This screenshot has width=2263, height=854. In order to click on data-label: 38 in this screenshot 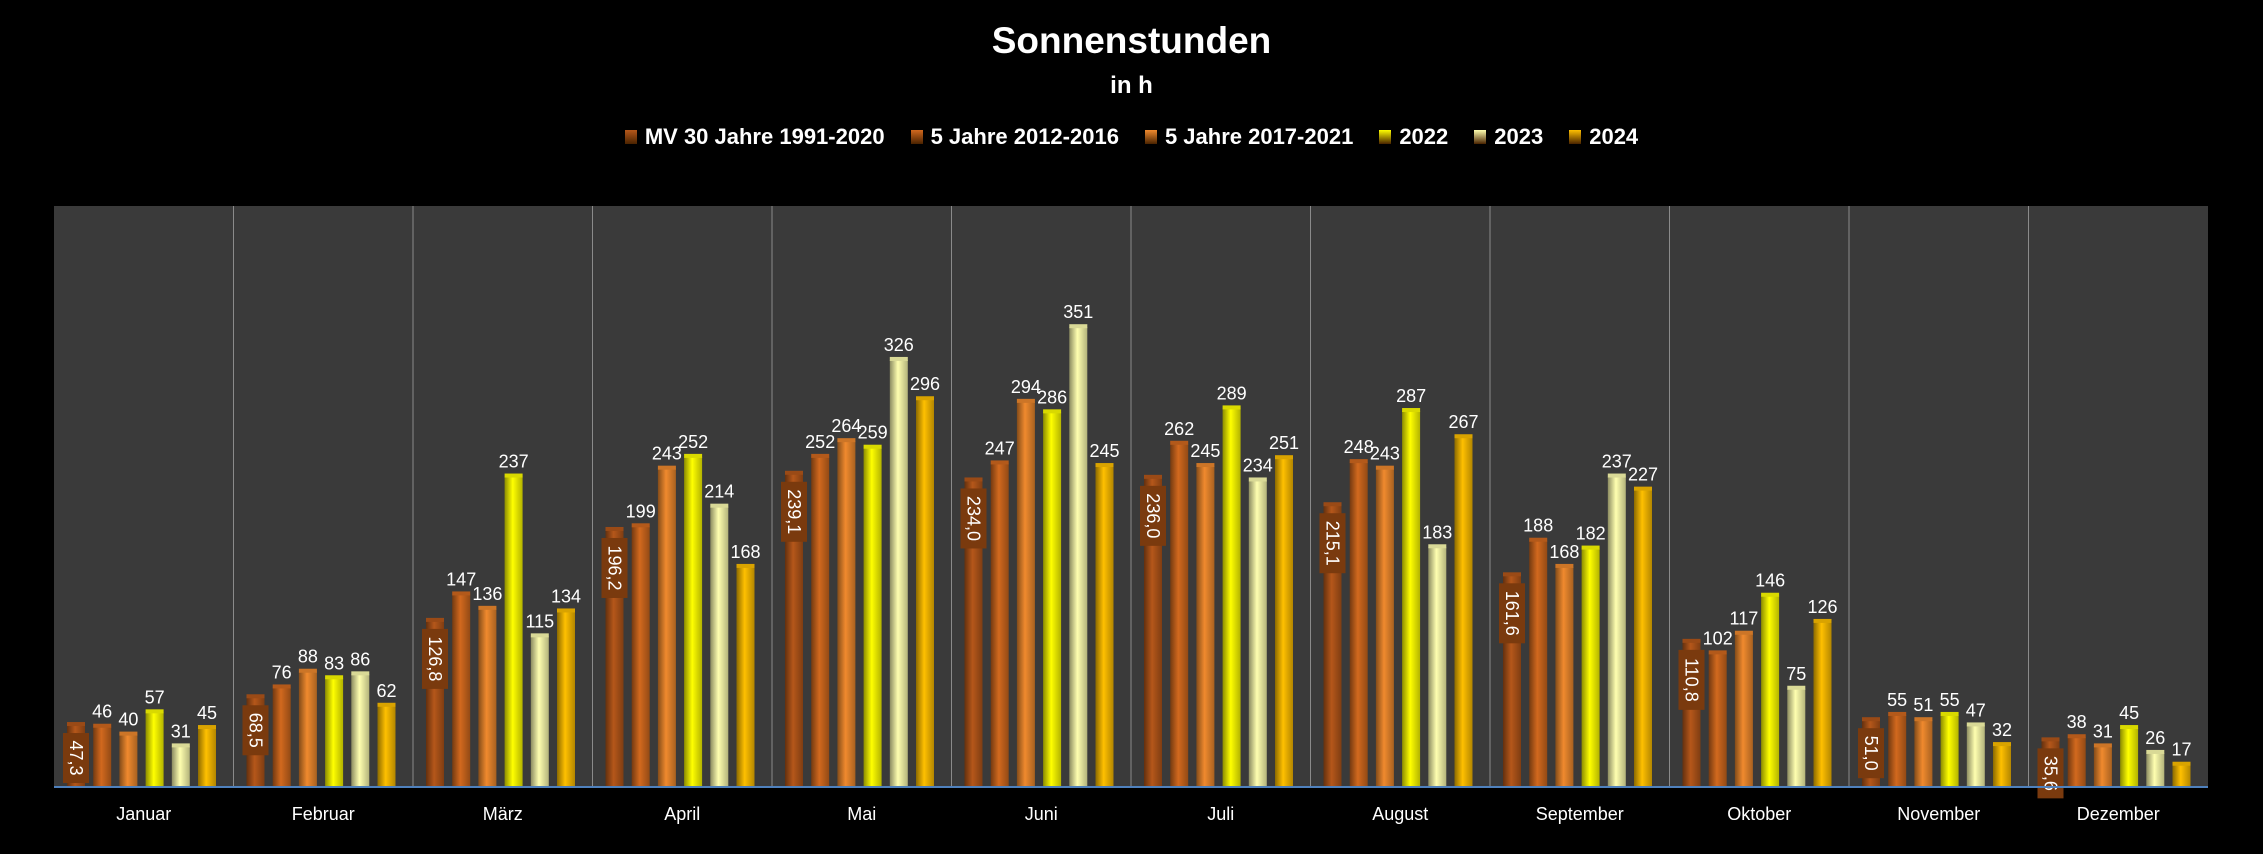, I will do `click(2077, 722)`.